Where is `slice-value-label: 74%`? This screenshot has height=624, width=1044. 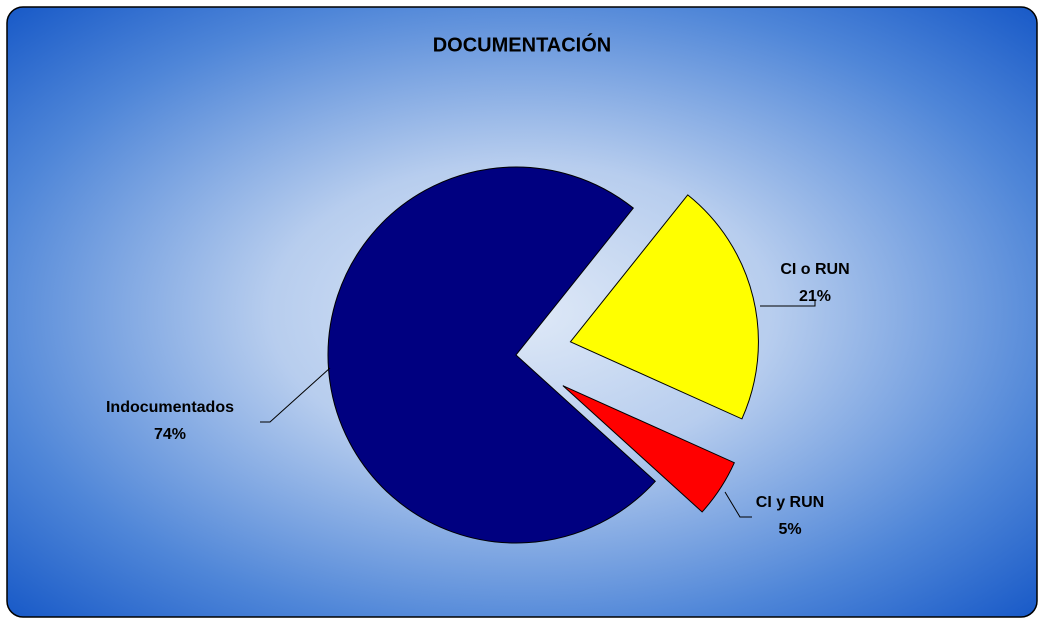
slice-value-label: 74% is located at coordinates (170, 434).